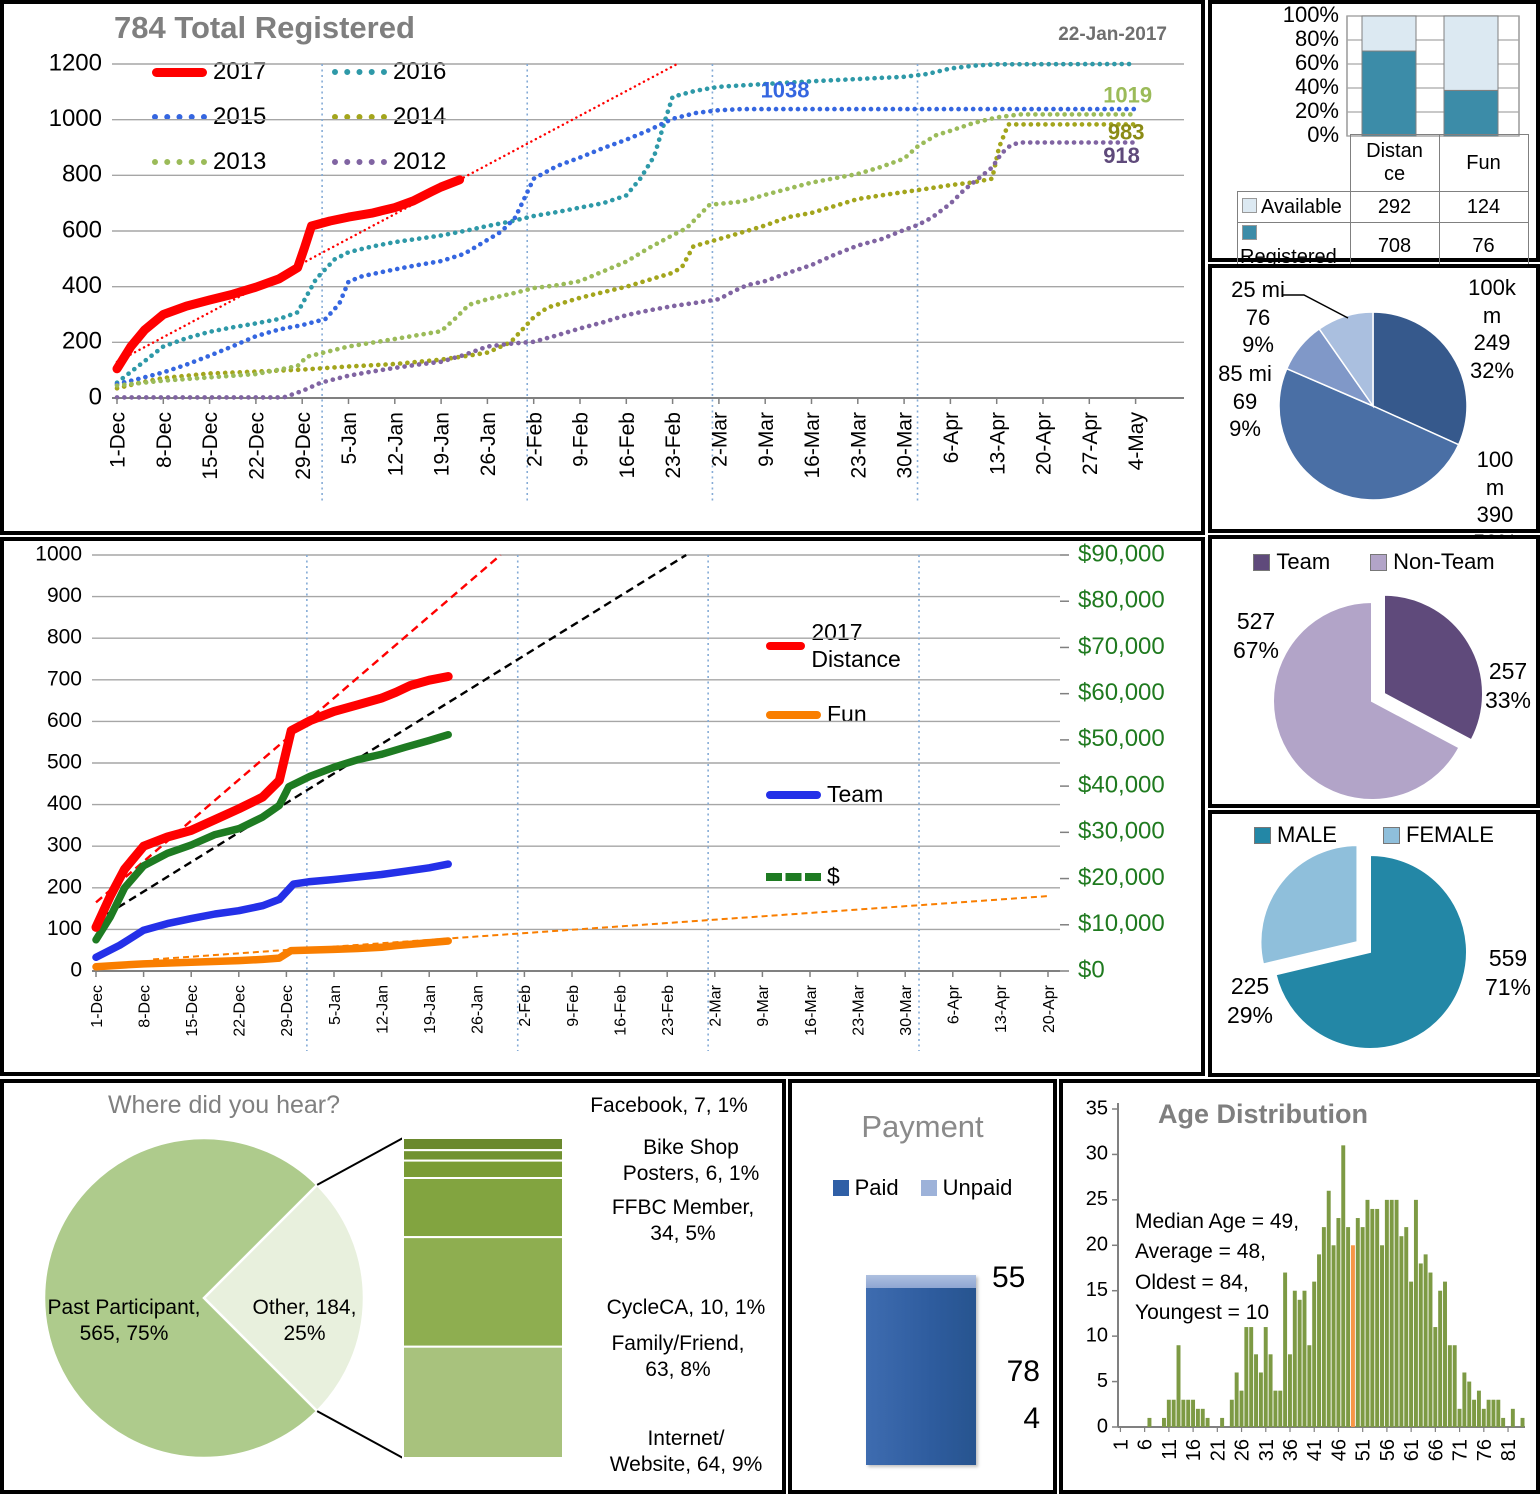 This screenshot has width=1540, height=1494. I want to click on svg-text: 700, so click(64, 678).